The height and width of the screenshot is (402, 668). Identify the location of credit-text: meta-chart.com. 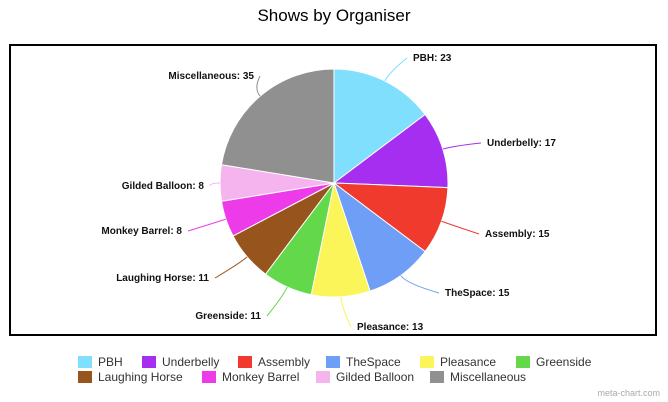
(628, 393).